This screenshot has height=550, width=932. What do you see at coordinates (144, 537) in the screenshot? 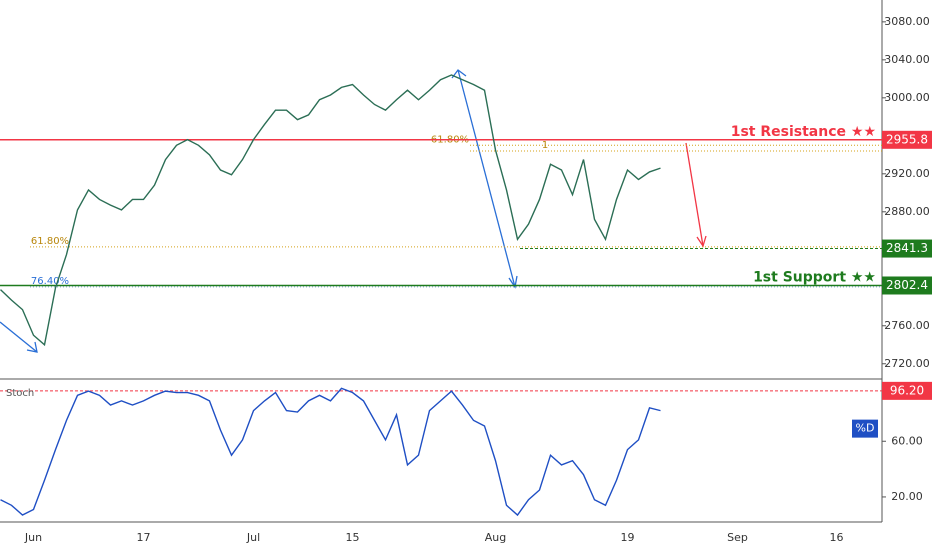
I see `x-tick-label: 17` at bounding box center [144, 537].